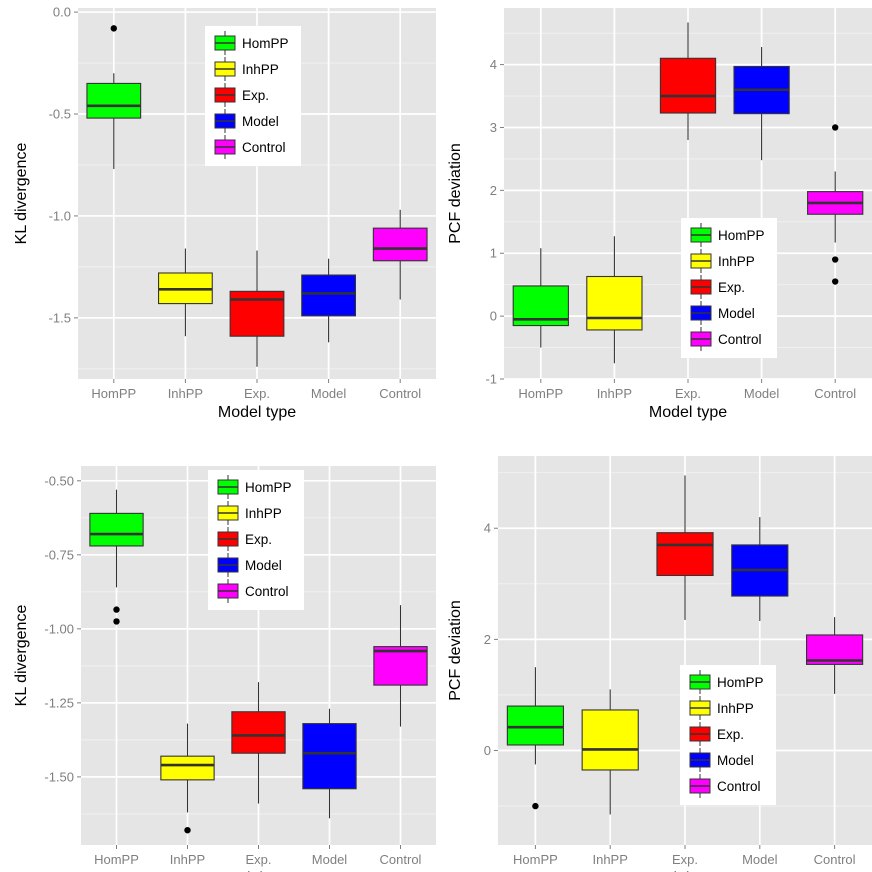  Describe the element at coordinates (59, 702) in the screenshot. I see `y-tick-label: -1.25` at that location.